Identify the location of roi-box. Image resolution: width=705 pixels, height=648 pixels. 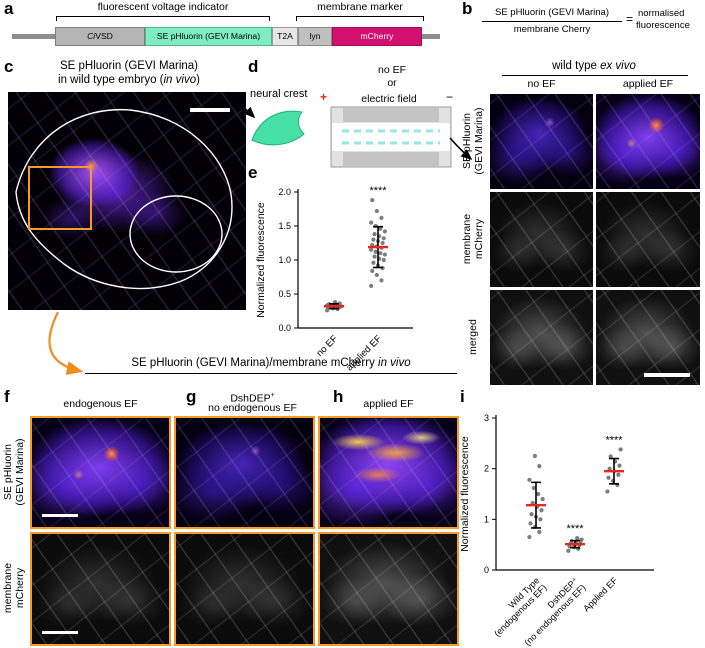
(60, 198).